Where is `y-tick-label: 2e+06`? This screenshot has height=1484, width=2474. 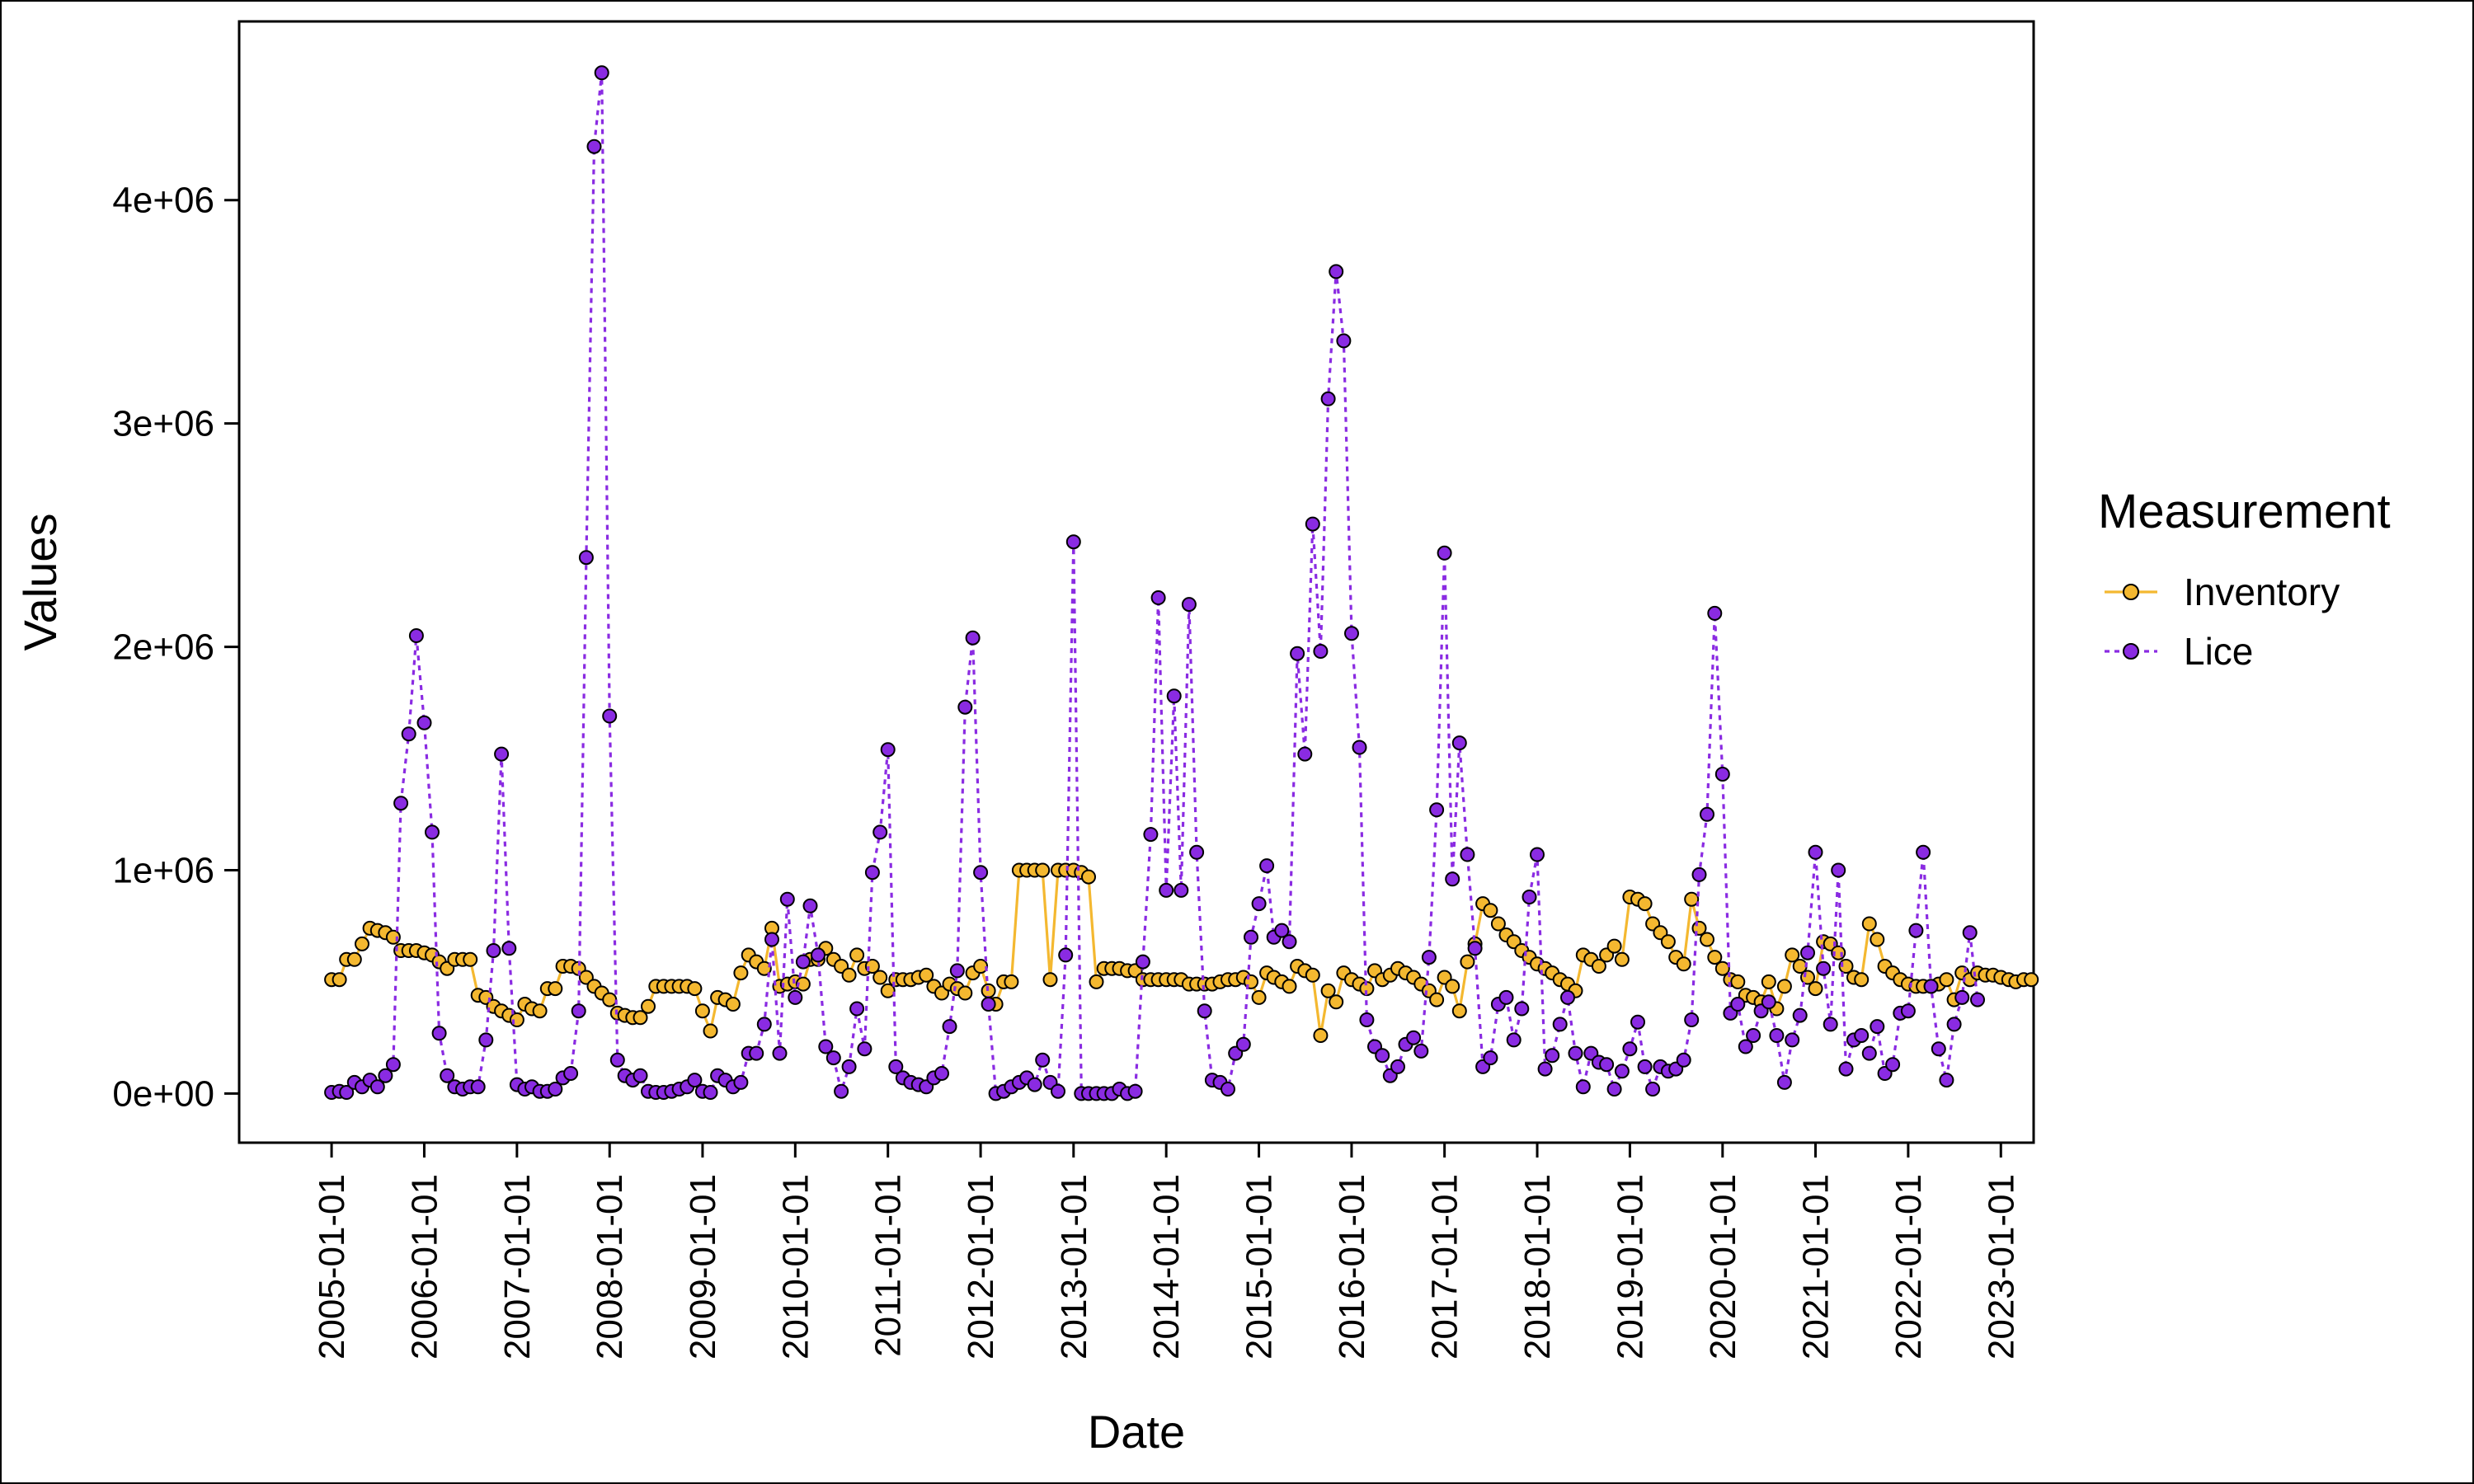 y-tick-label: 2e+06 is located at coordinates (163, 647).